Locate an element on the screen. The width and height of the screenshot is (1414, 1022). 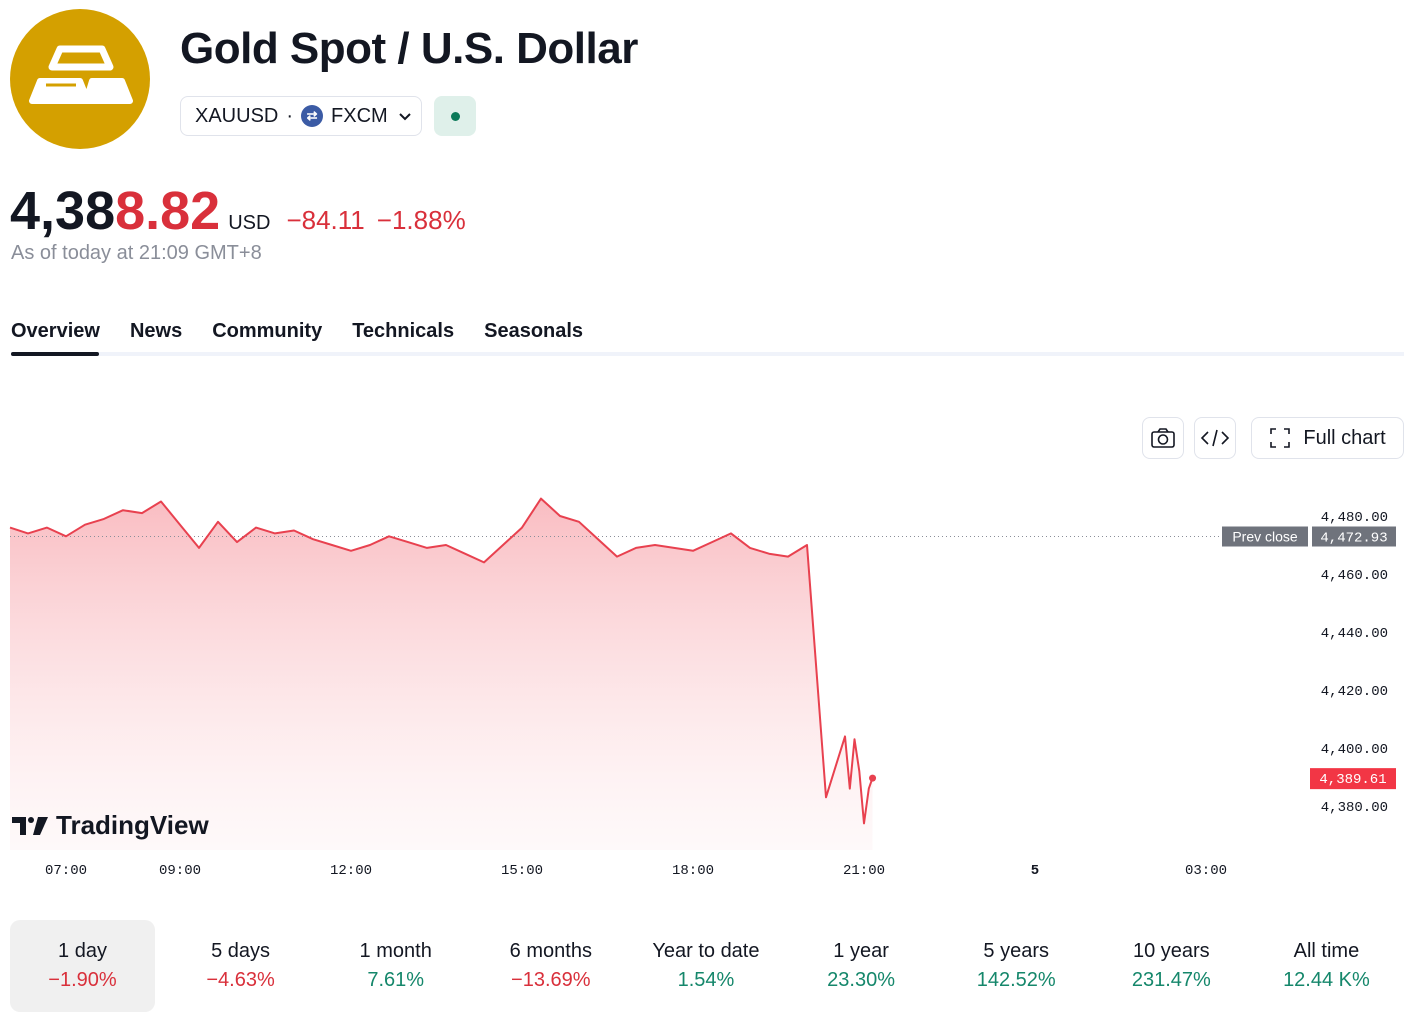
y-tick-label: 4,380.00 is located at coordinates (1354, 808).